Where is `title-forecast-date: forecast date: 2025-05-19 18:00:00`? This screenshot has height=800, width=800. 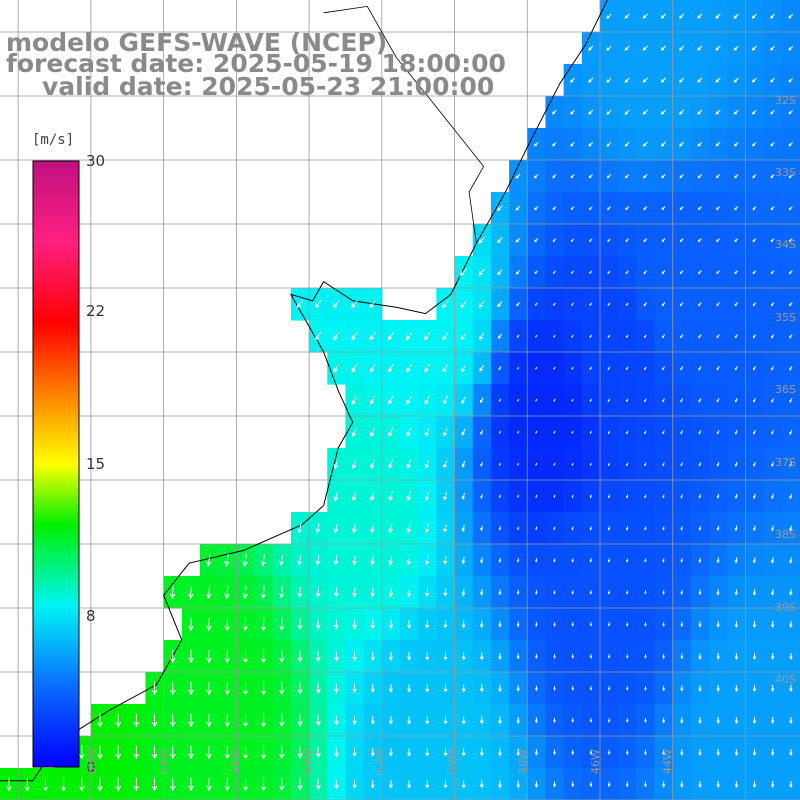 title-forecast-date: forecast date: 2025-05-19 18:00:00 is located at coordinates (256, 63).